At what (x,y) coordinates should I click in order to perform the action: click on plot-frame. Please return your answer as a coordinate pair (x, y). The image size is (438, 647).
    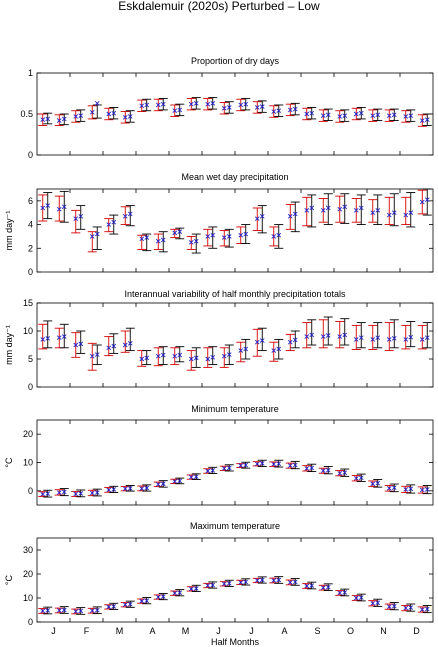
    Looking at the image, I should click on (235, 230).